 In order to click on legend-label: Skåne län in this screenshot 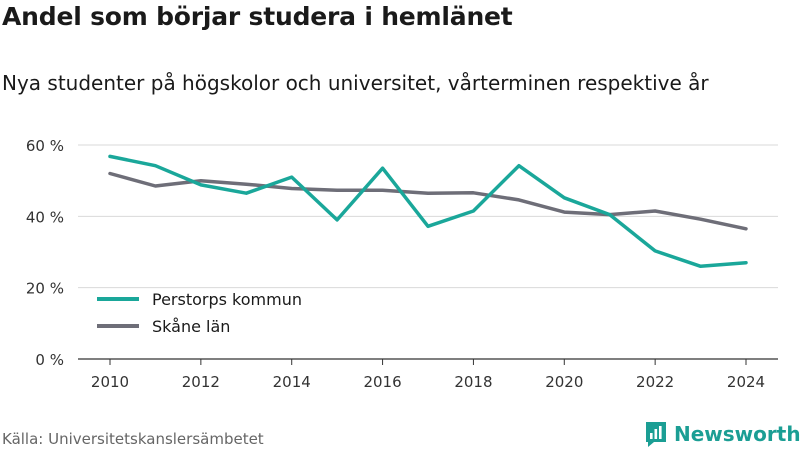, I will do `click(191, 326)`.